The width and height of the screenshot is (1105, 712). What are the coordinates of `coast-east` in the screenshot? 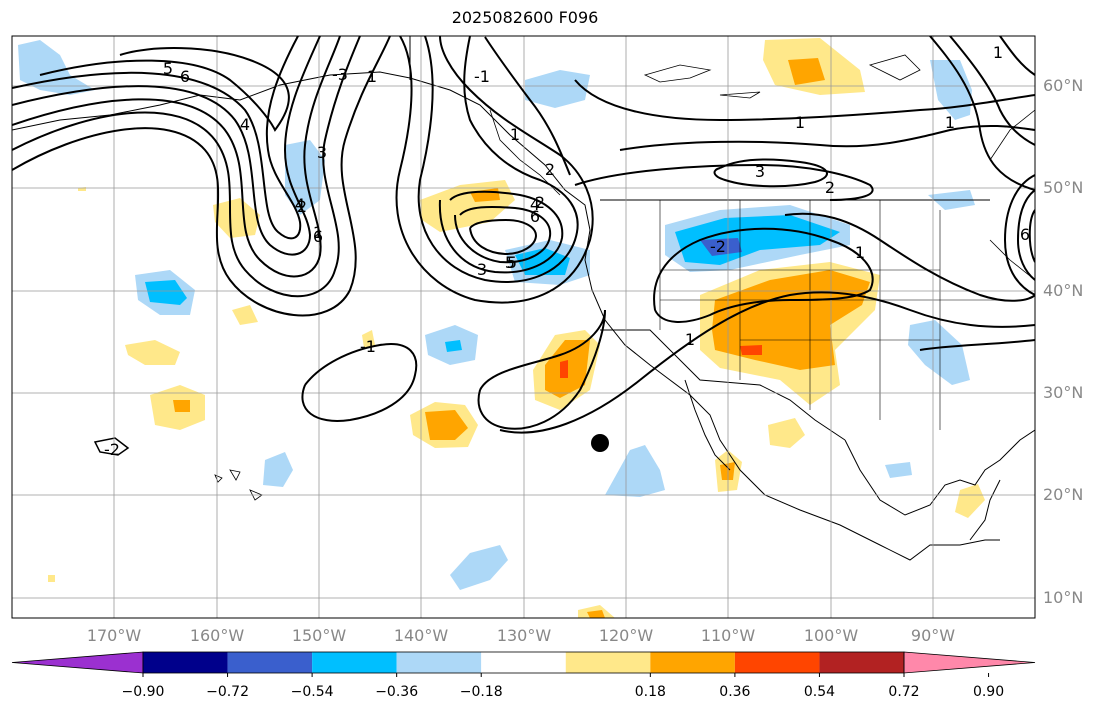 It's located at (1012, 195).